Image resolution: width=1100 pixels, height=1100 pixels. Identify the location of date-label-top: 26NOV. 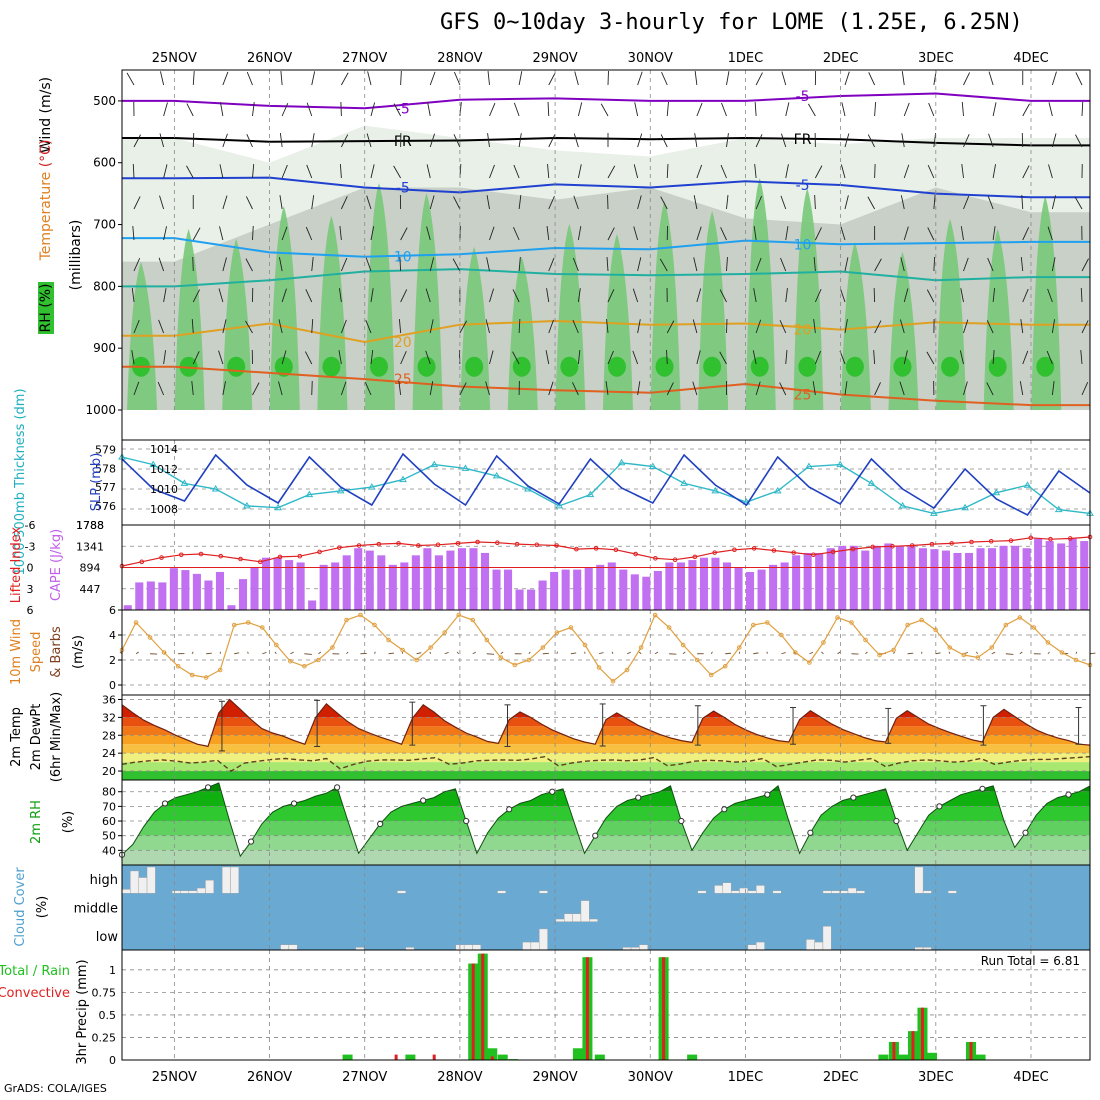
(269, 58).